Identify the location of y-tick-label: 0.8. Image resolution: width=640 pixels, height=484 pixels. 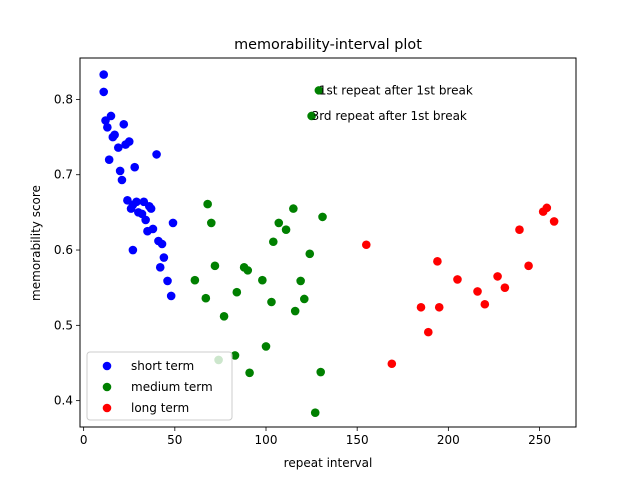
(63, 99).